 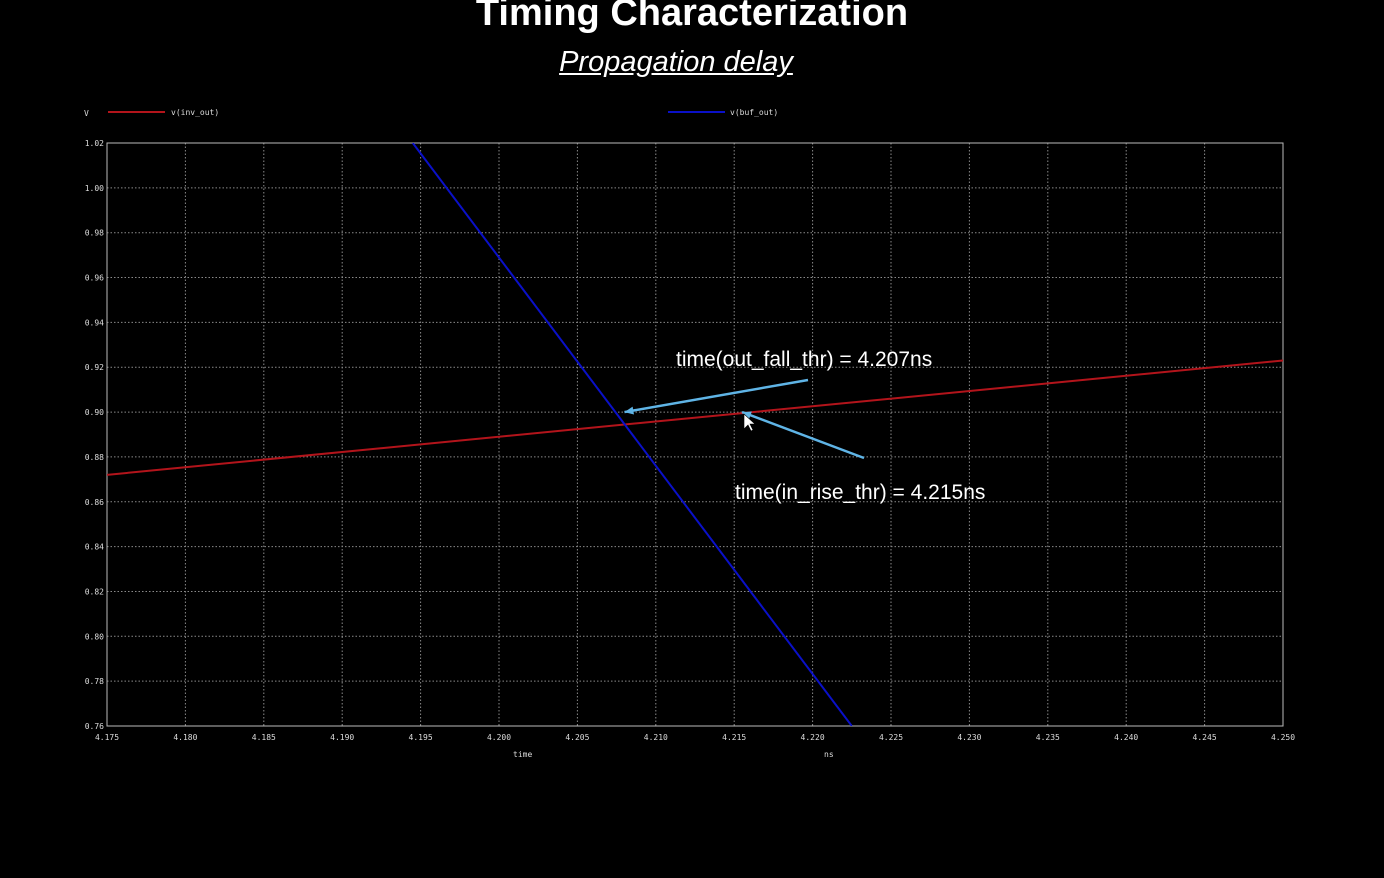 I want to click on x-unit-label: ns, so click(x=829, y=754).